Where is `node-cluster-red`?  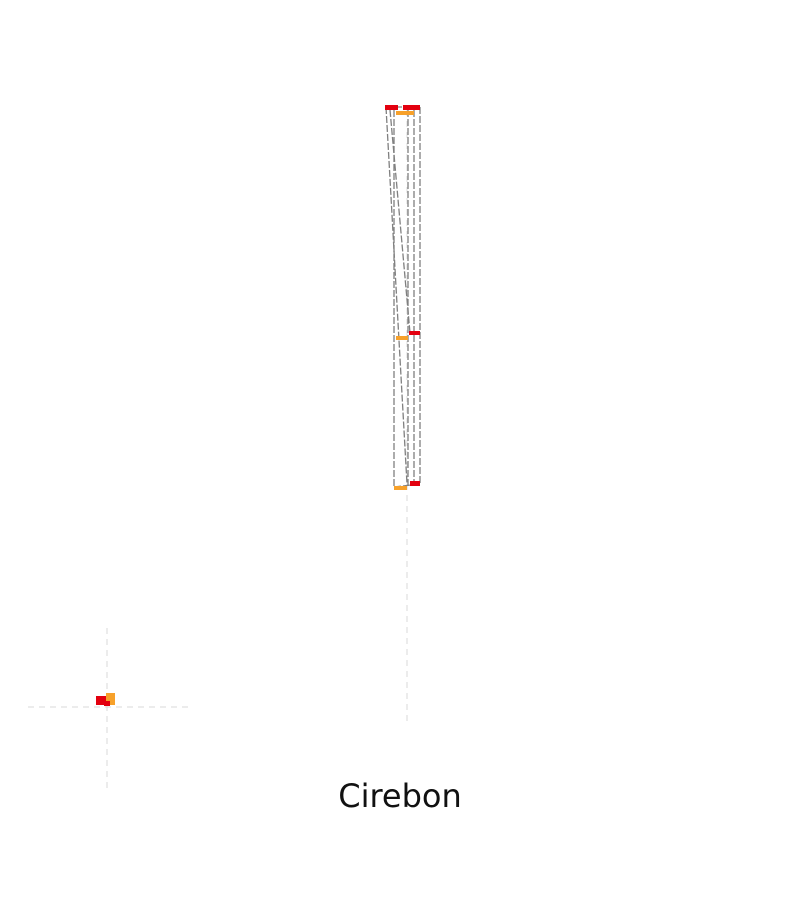
node-cluster-red is located at coordinates (101, 700).